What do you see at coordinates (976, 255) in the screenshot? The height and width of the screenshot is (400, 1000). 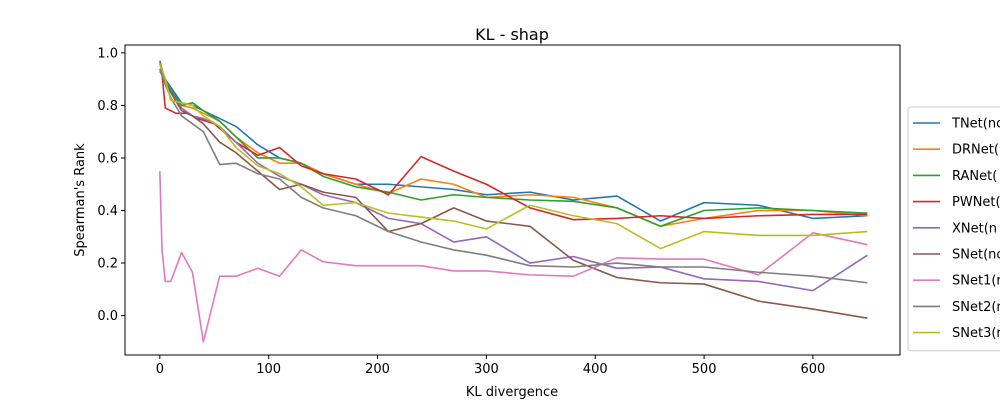 I see `legend-label: SNet(no` at bounding box center [976, 255].